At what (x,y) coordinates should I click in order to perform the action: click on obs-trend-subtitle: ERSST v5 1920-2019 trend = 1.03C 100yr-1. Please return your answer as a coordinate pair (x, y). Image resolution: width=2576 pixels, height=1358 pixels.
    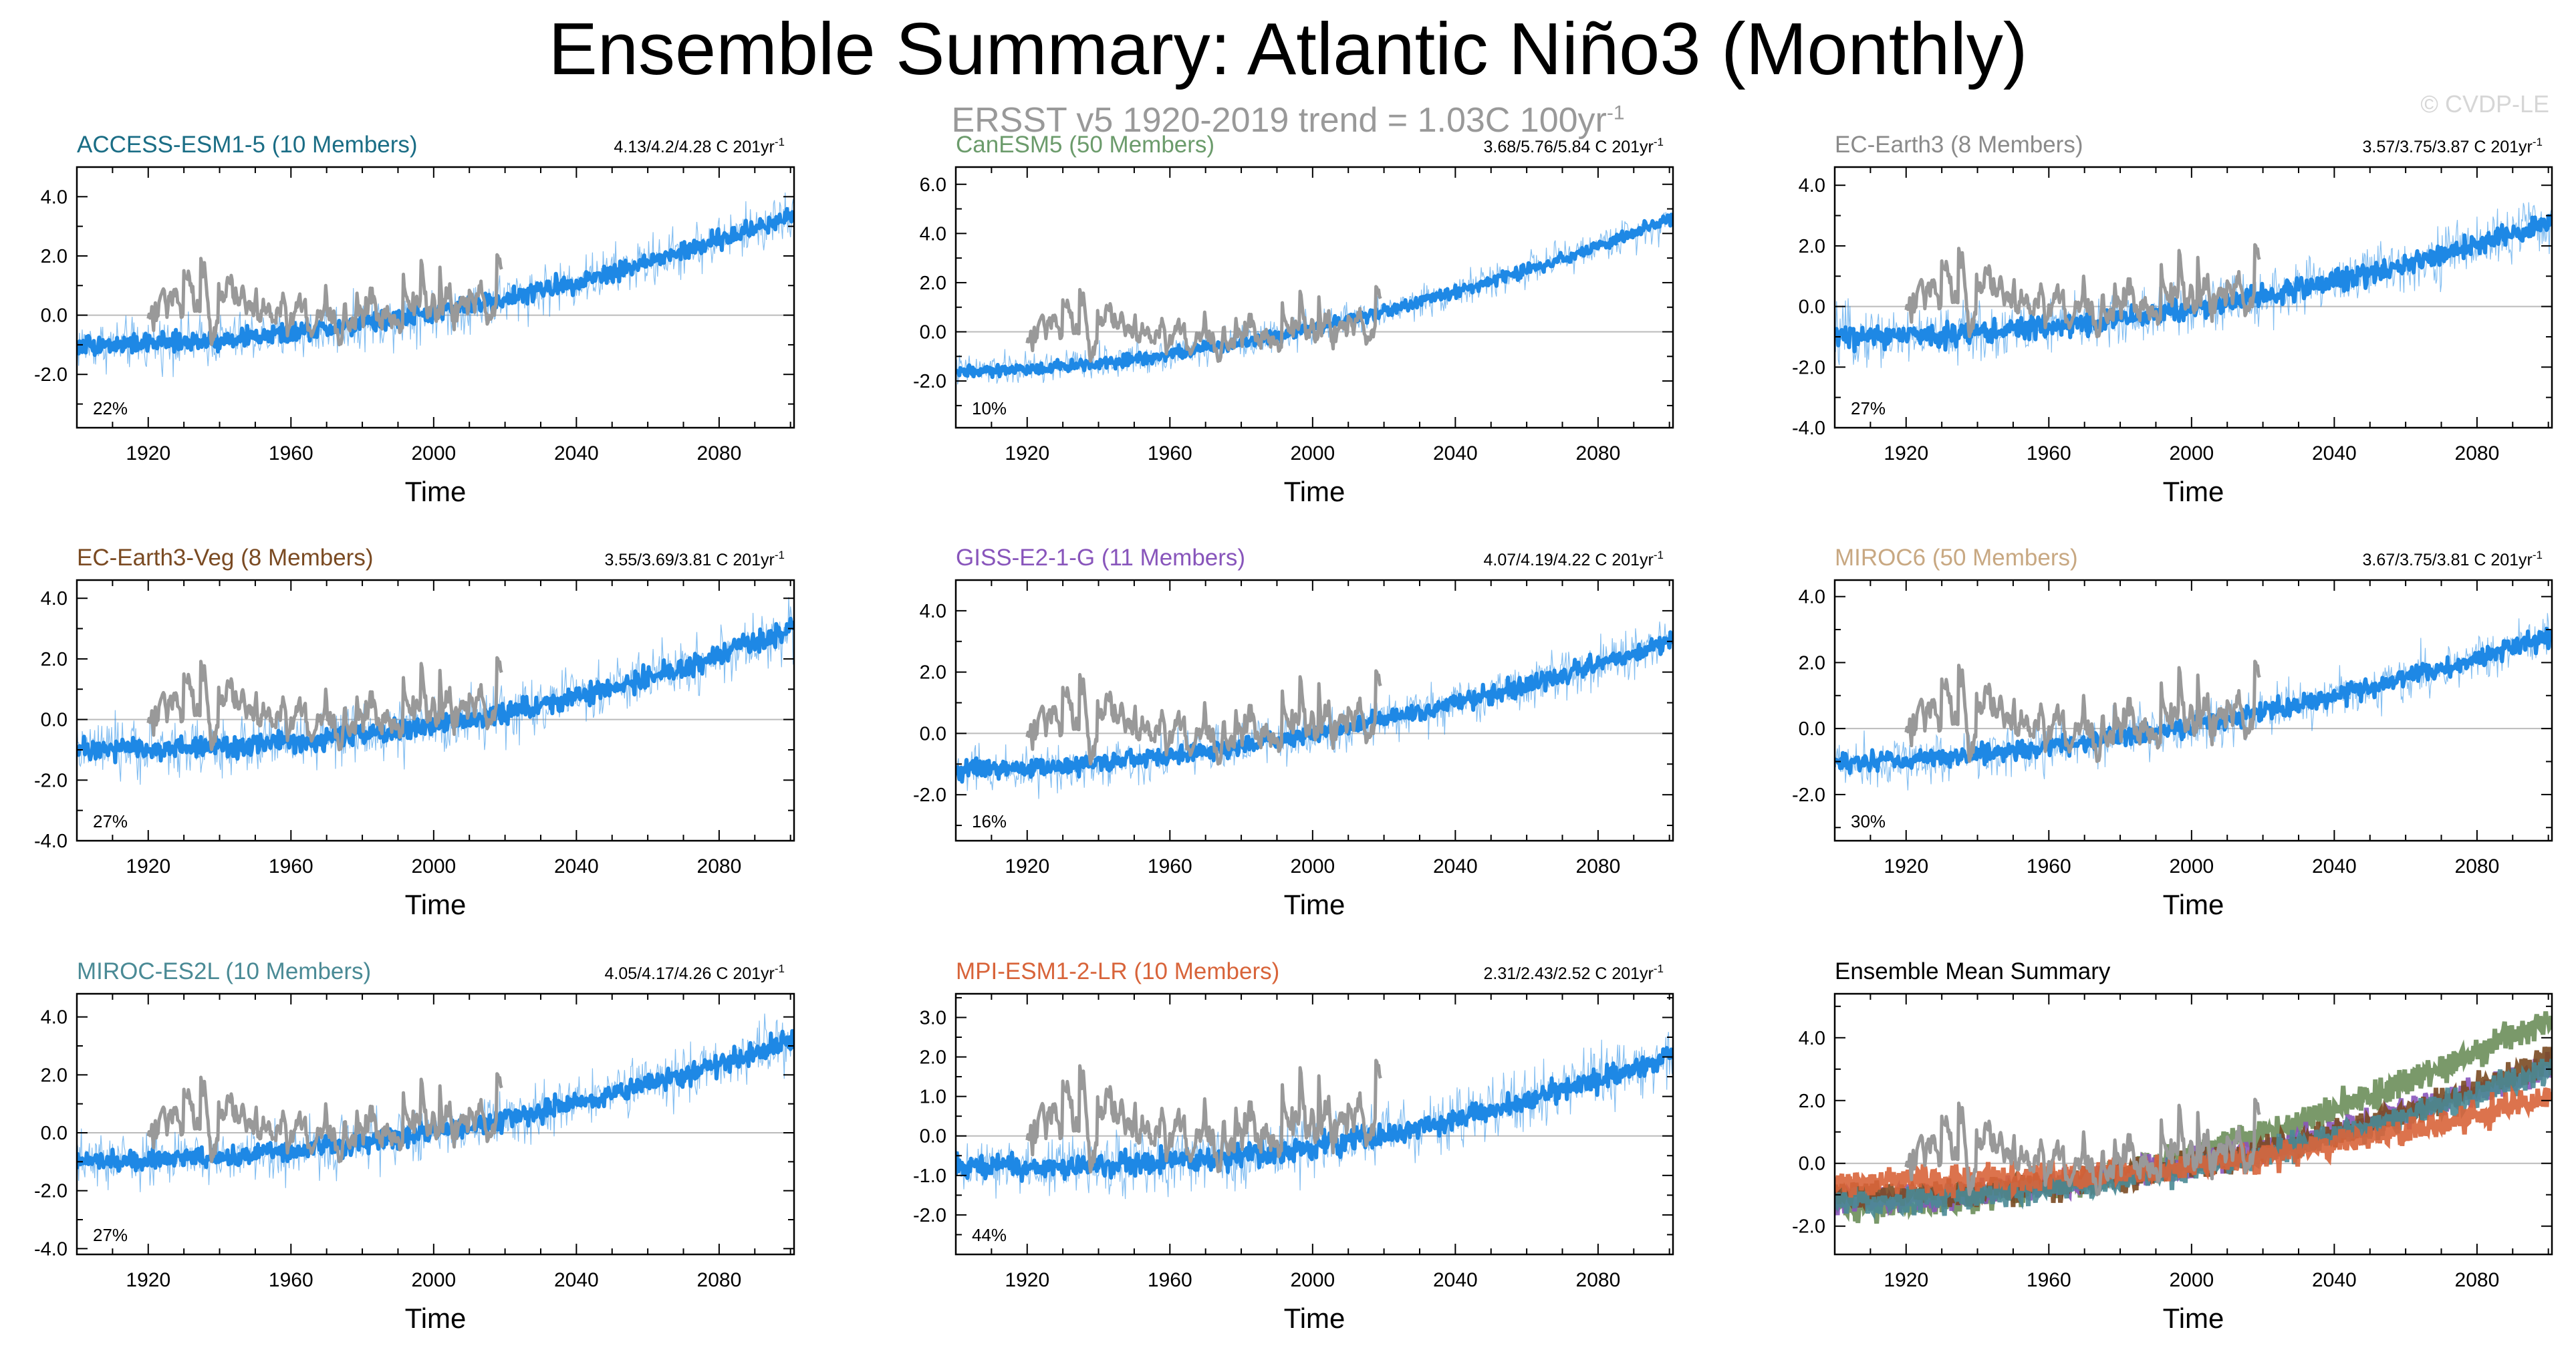
    Looking at the image, I should click on (1288, 120).